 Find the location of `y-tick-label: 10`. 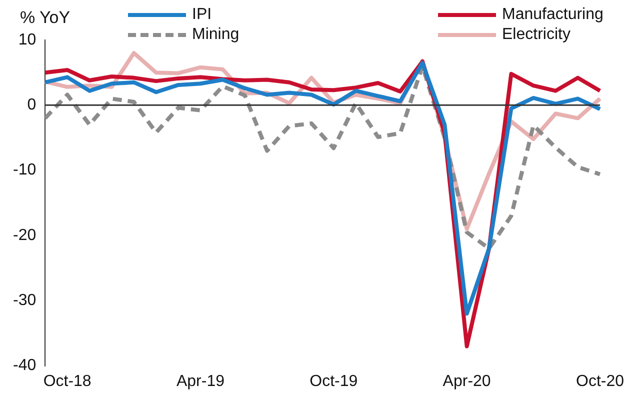

y-tick-label: 10 is located at coordinates (27, 39).